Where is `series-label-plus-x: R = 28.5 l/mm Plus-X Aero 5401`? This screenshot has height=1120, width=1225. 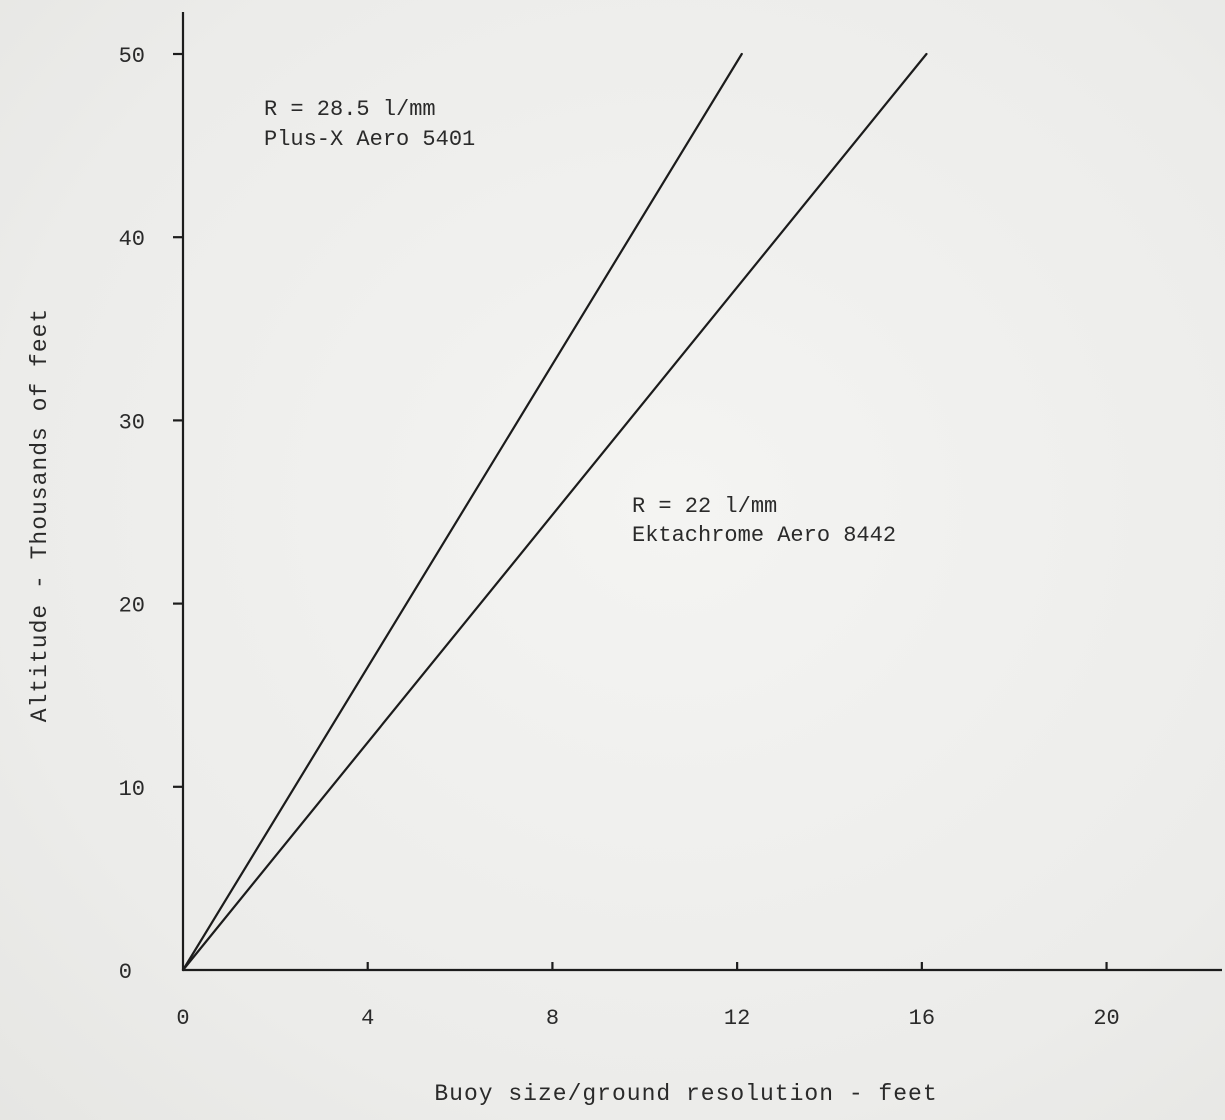 series-label-plus-x: R = 28.5 l/mm Plus-X Aero 5401 is located at coordinates (369, 124).